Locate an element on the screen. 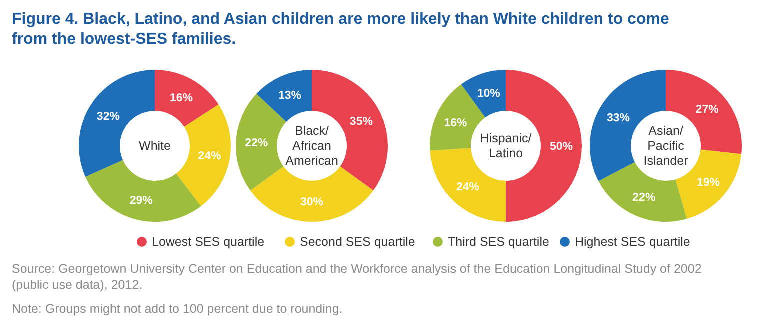  data-label: 50% is located at coordinates (562, 147).